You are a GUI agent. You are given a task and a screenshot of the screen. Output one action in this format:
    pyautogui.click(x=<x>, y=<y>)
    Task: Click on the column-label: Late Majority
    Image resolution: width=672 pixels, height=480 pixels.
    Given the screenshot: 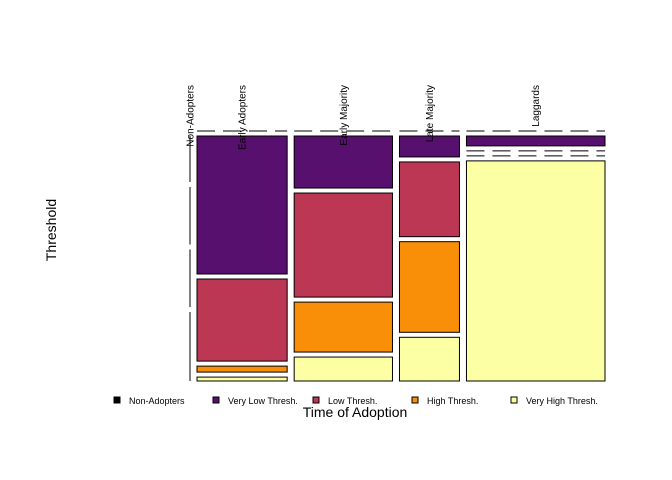 What is the action you would take?
    pyautogui.click(x=430, y=113)
    